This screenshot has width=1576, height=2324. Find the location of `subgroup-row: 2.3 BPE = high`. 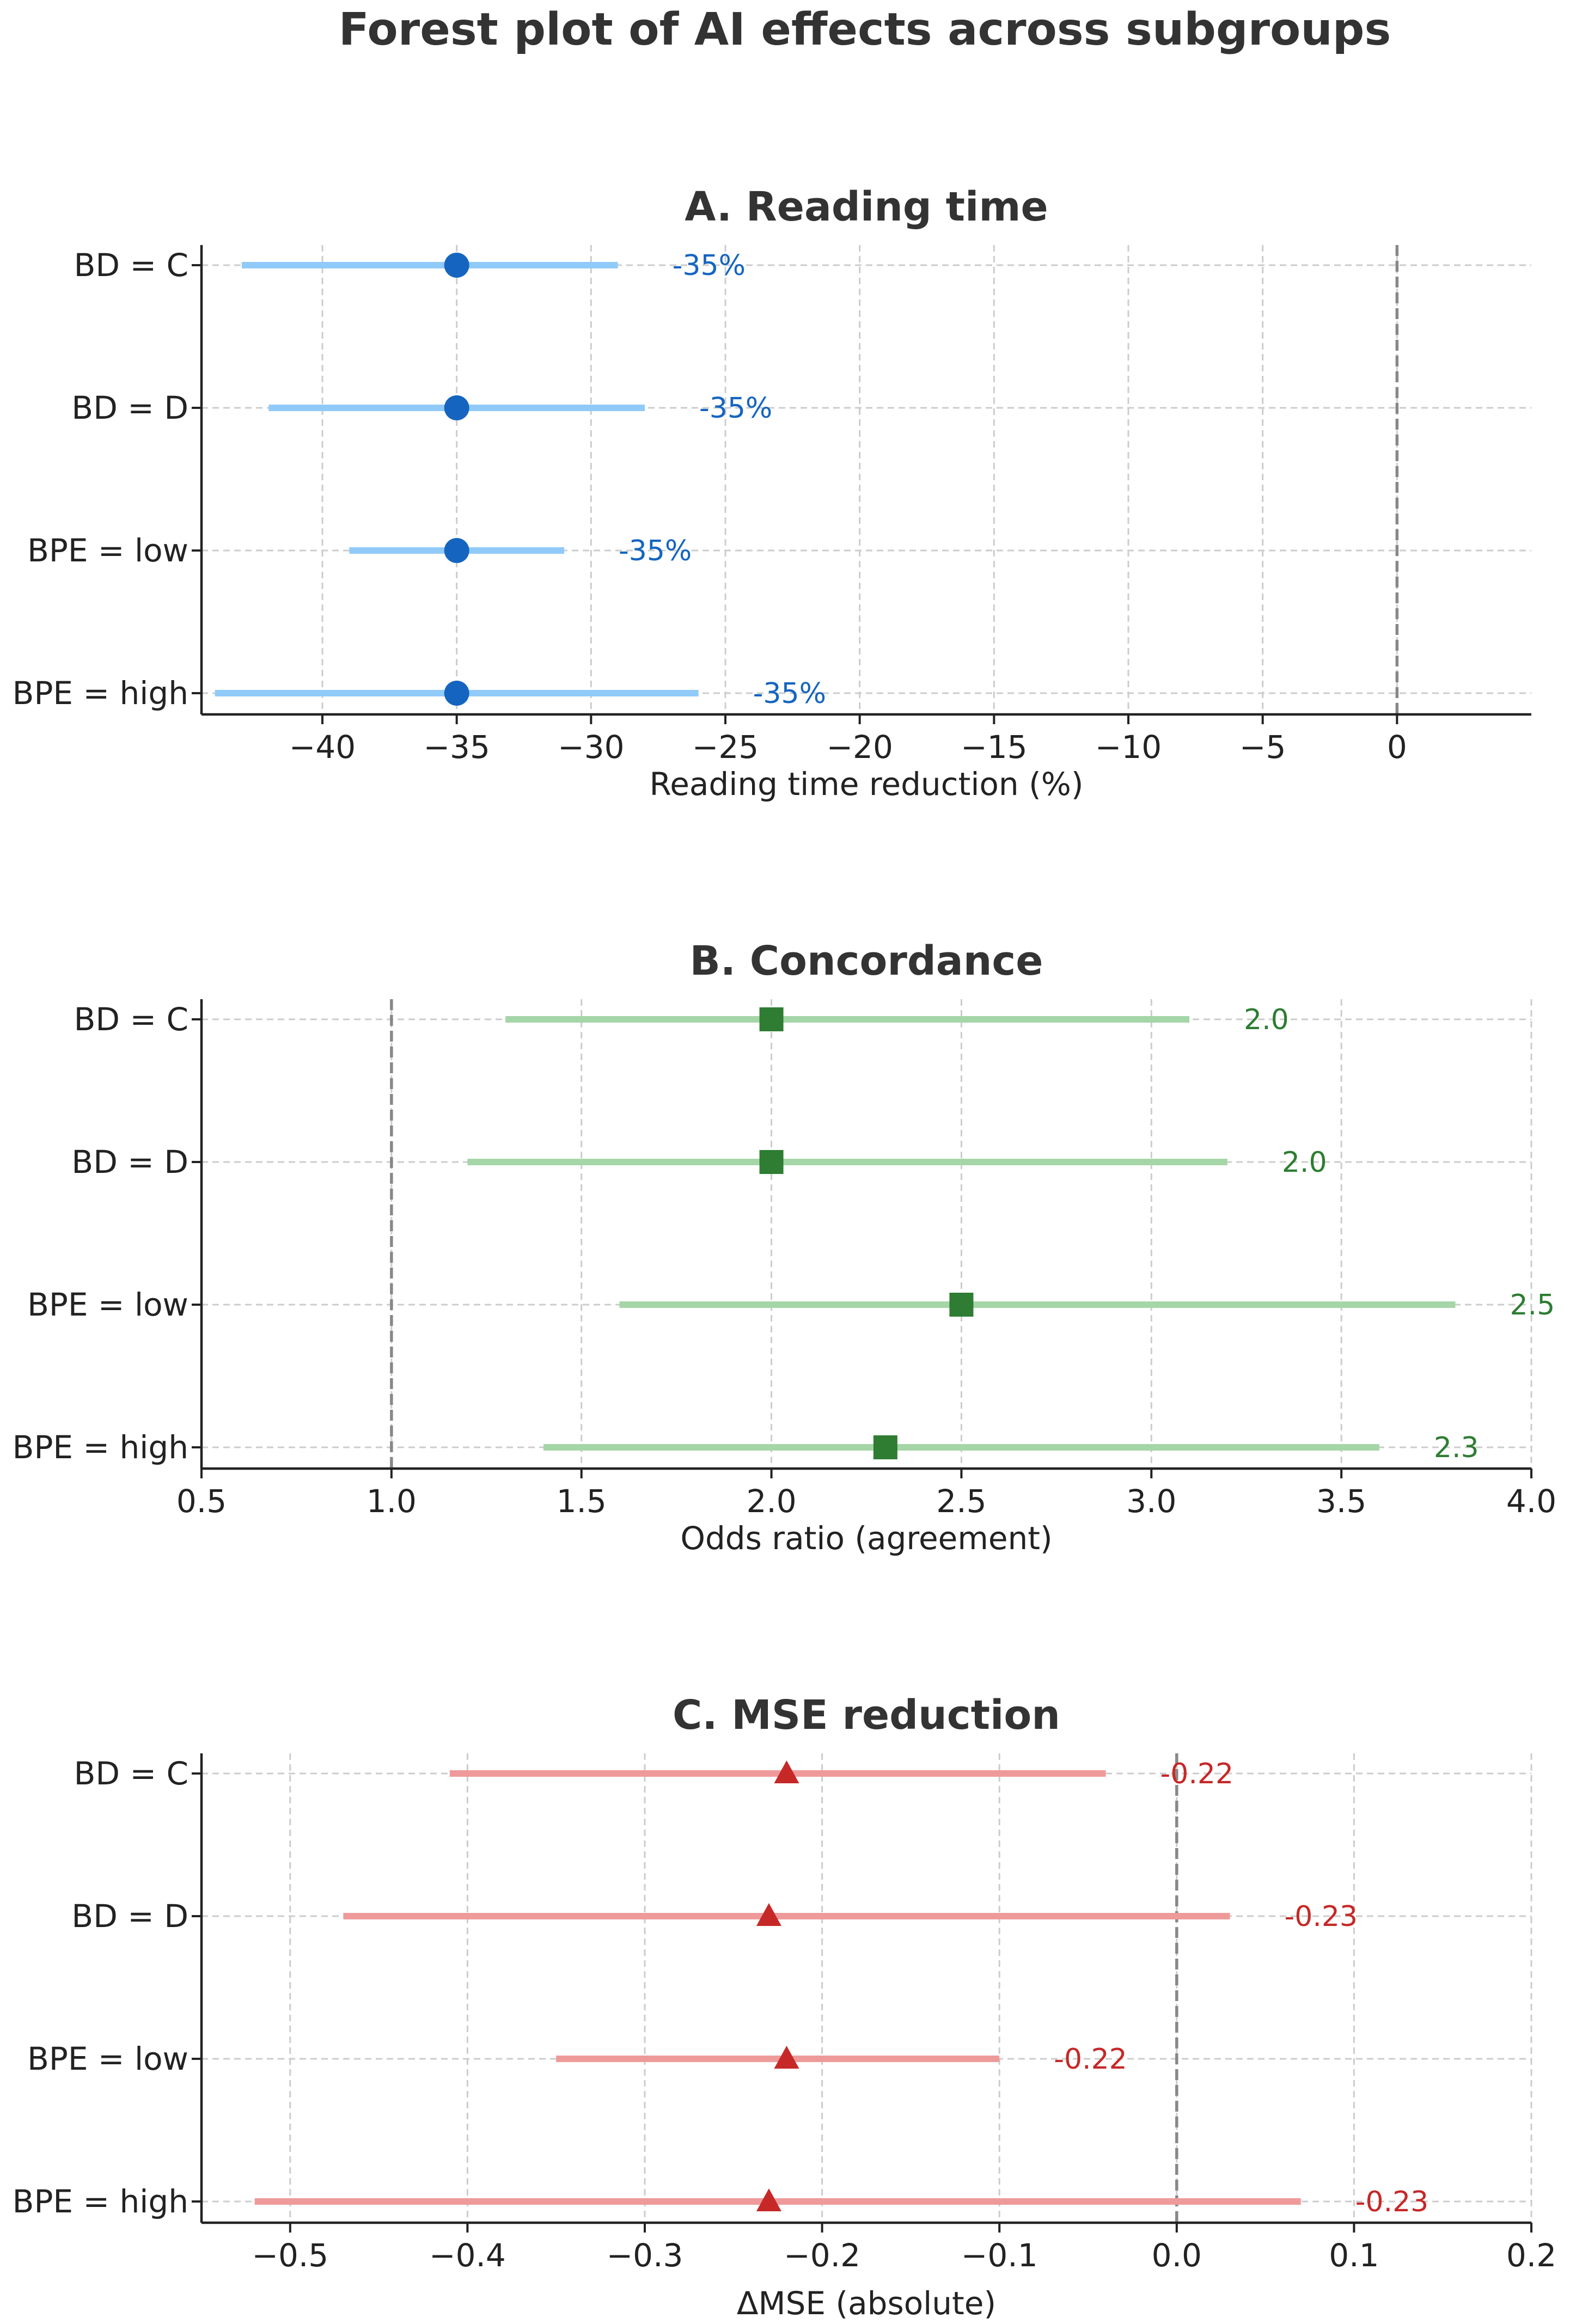

subgroup-row: 2.3 BPE = high is located at coordinates (746, 1447).